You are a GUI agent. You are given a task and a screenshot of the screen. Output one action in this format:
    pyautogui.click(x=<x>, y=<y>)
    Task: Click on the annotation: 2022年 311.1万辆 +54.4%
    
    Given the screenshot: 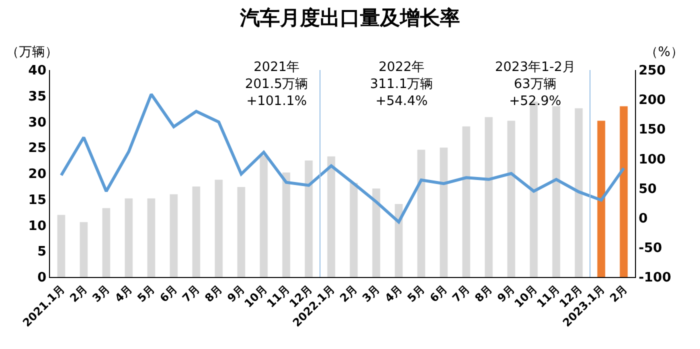 What is the action you would take?
    pyautogui.click(x=402, y=84)
    